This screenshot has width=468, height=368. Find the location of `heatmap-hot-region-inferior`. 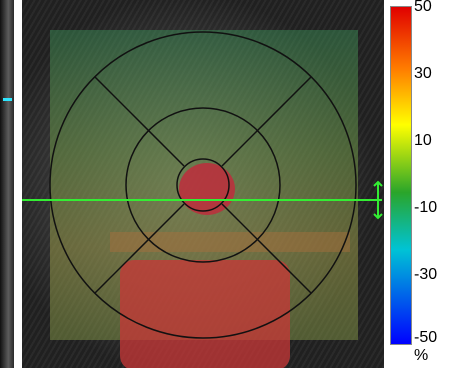

heatmap-hot-region-inferior is located at coordinates (205, 314).